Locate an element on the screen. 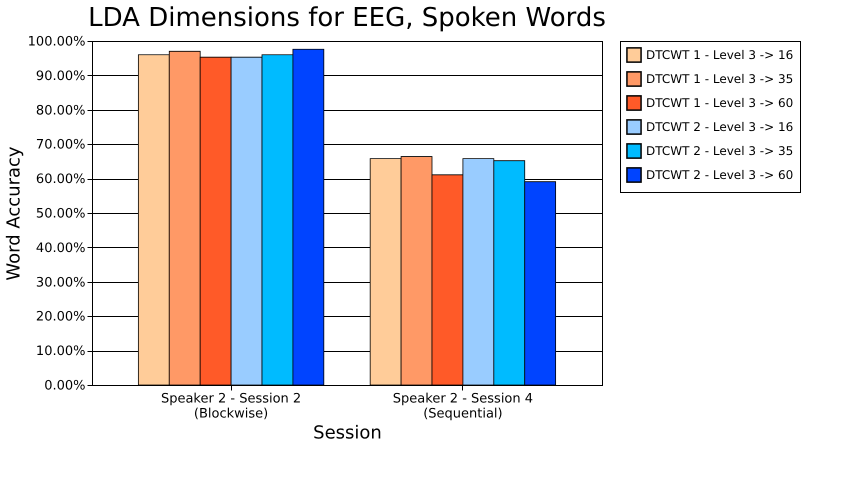 The width and height of the screenshot is (857, 489). y-tick-label: 100.00% is located at coordinates (57, 42).